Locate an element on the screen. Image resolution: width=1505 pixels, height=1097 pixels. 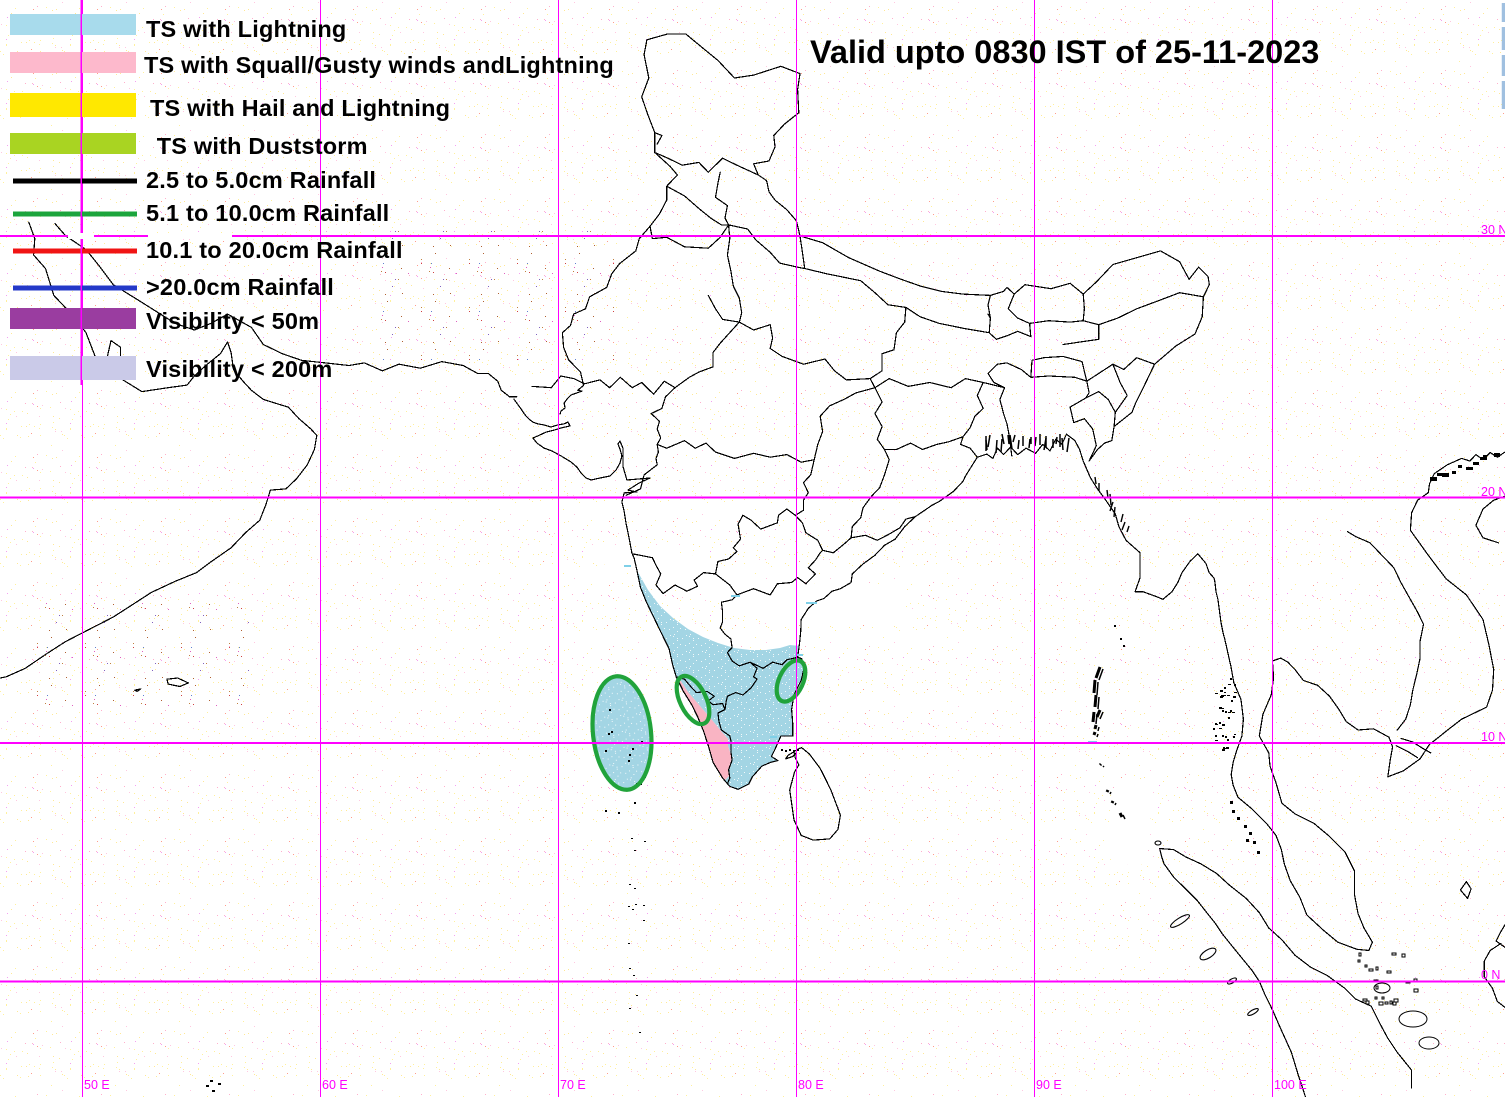
svg-text: Visibility < 50m is located at coordinates (232, 321).